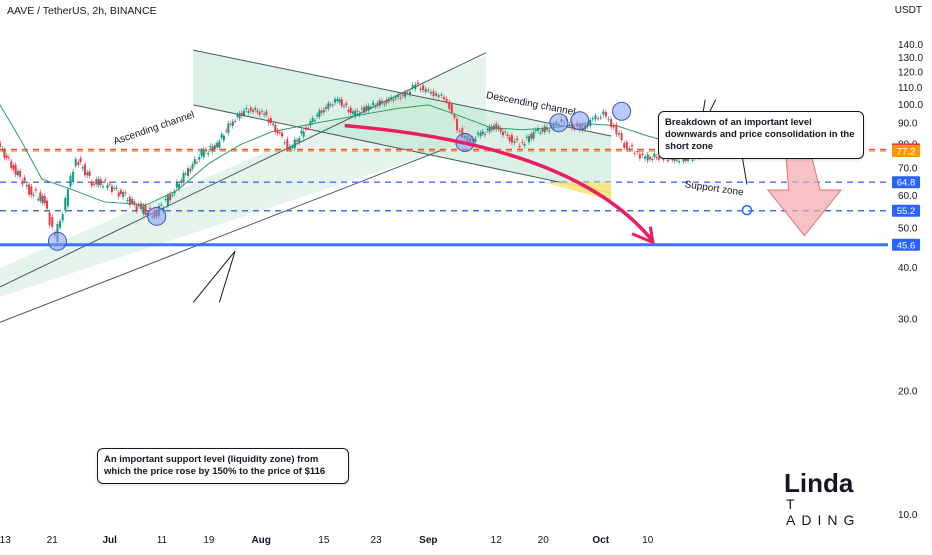 This screenshot has width=932, height=555. Describe the element at coordinates (906, 210) in the screenshot. I see `level-badge` at that location.